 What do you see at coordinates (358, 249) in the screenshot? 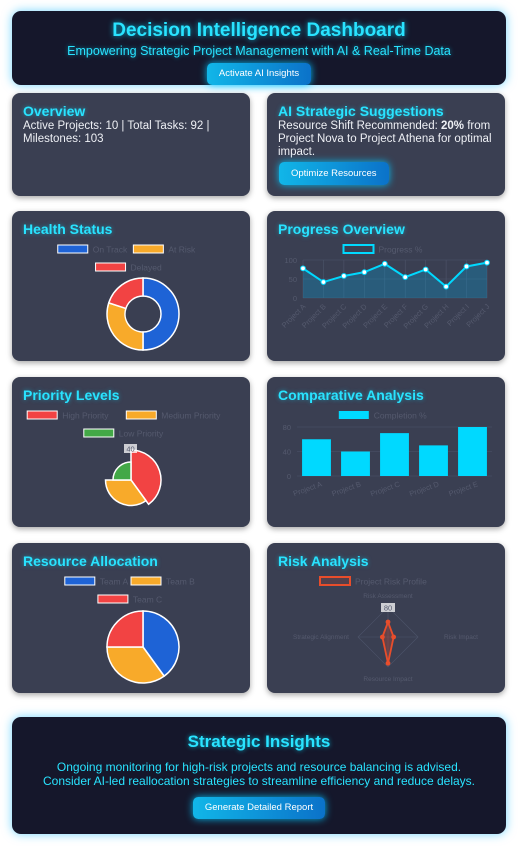
I see `legend-swatch-progress` at bounding box center [358, 249].